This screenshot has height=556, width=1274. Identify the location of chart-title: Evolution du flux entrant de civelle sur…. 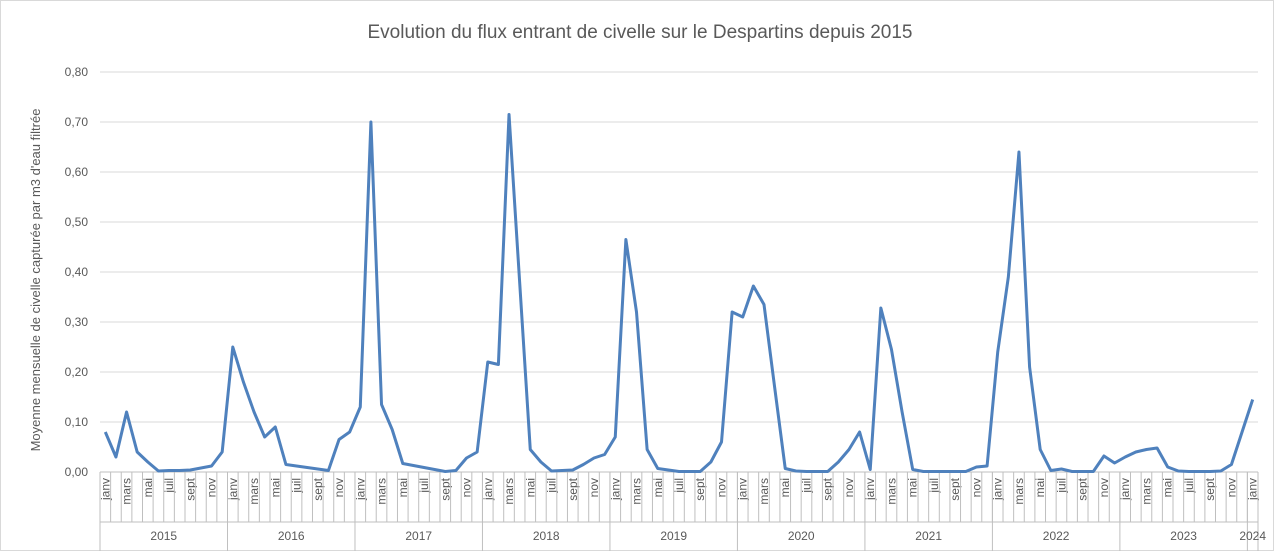
(640, 32).